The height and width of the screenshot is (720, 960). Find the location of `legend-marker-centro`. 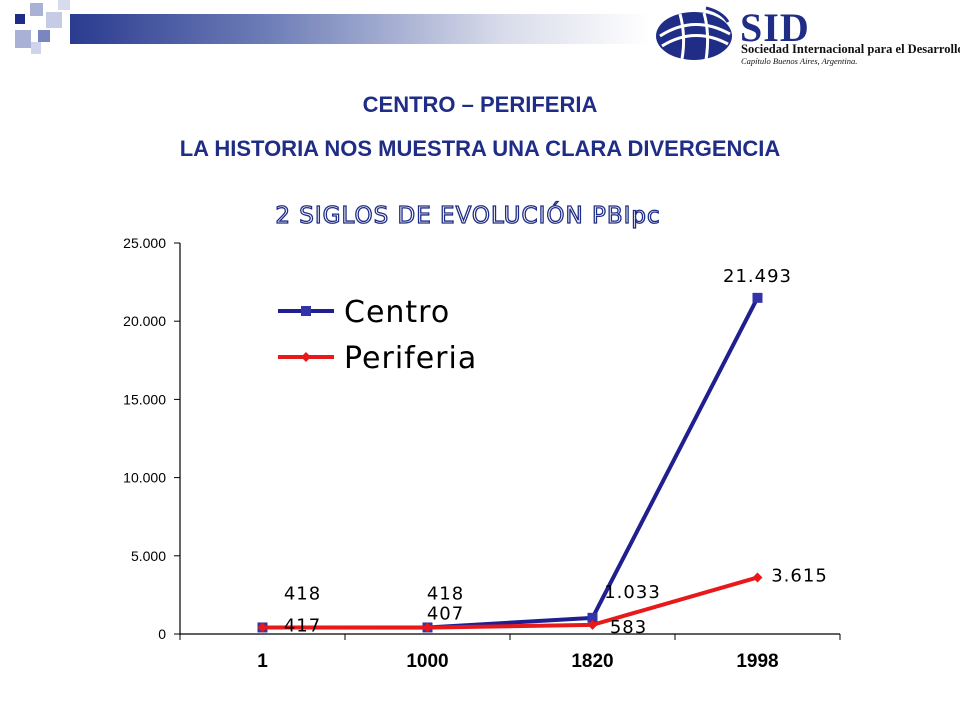

legend-marker-centro is located at coordinates (306, 311).